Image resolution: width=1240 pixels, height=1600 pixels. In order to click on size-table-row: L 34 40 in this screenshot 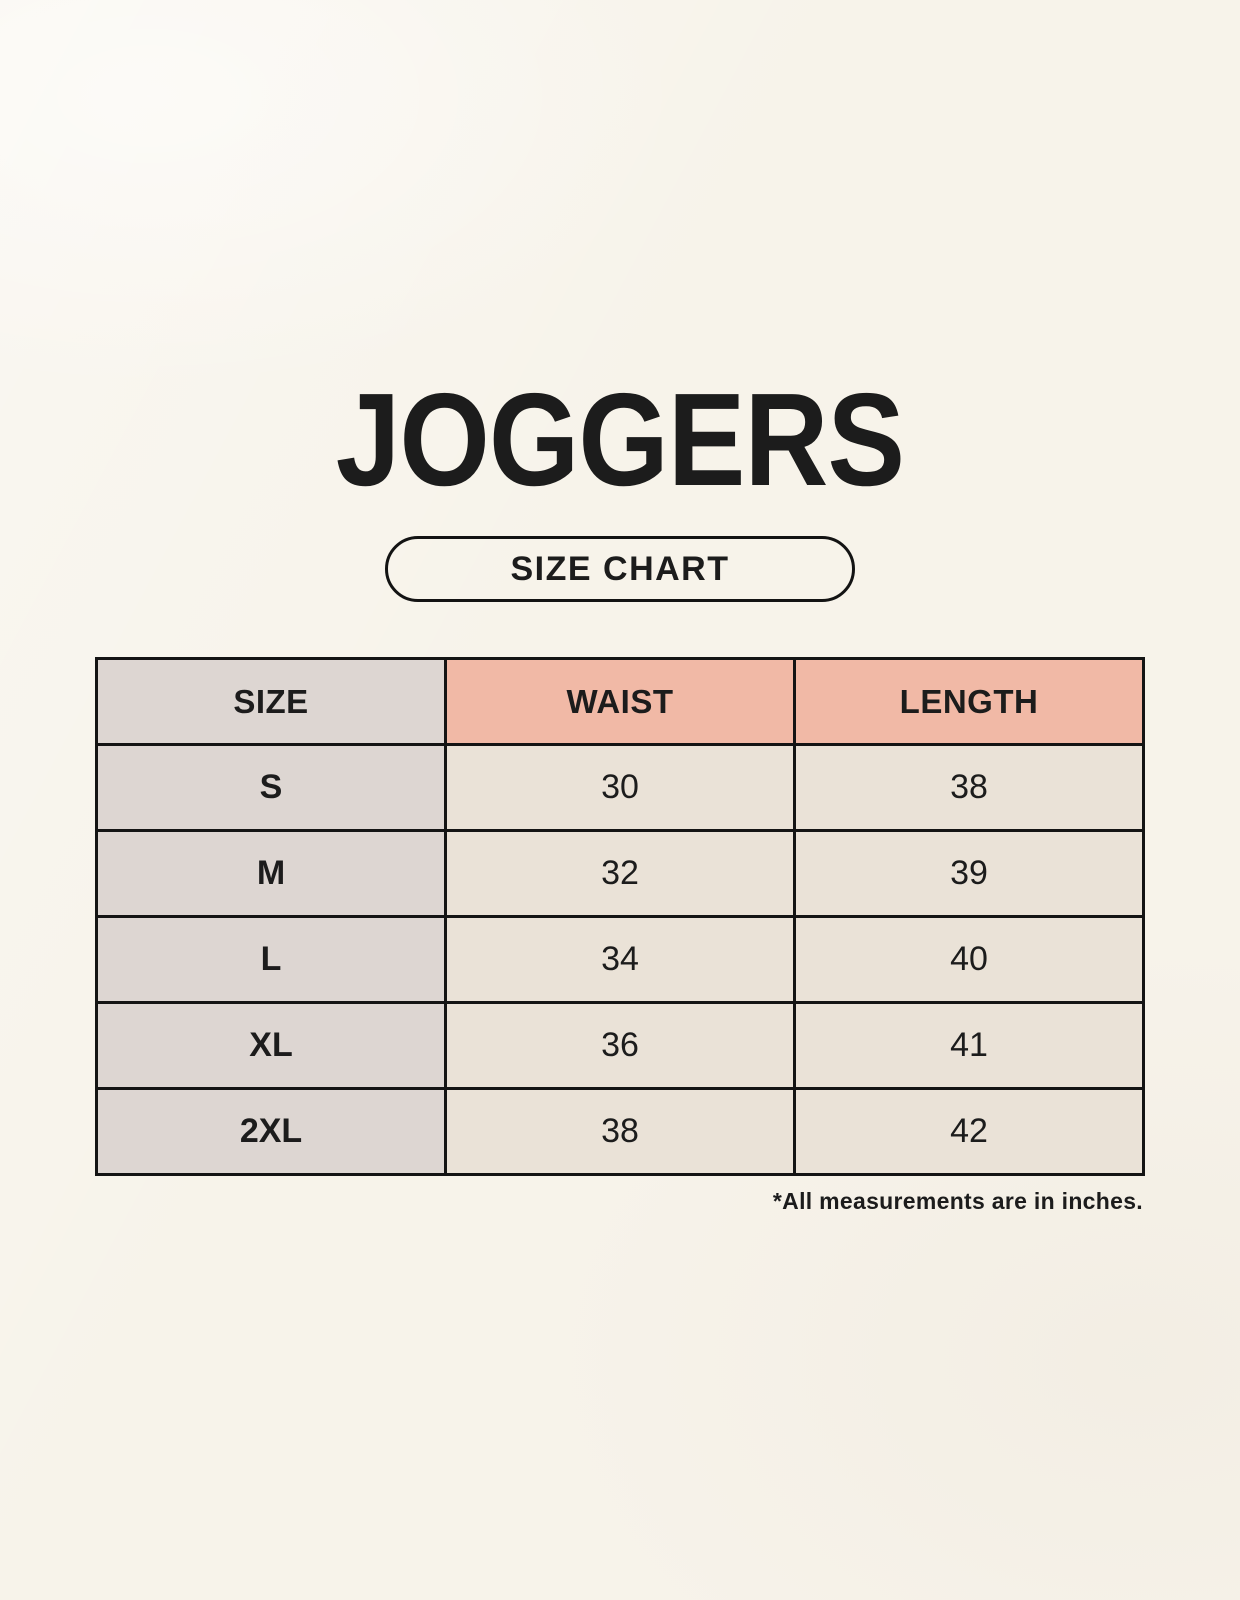, I will do `click(620, 959)`.